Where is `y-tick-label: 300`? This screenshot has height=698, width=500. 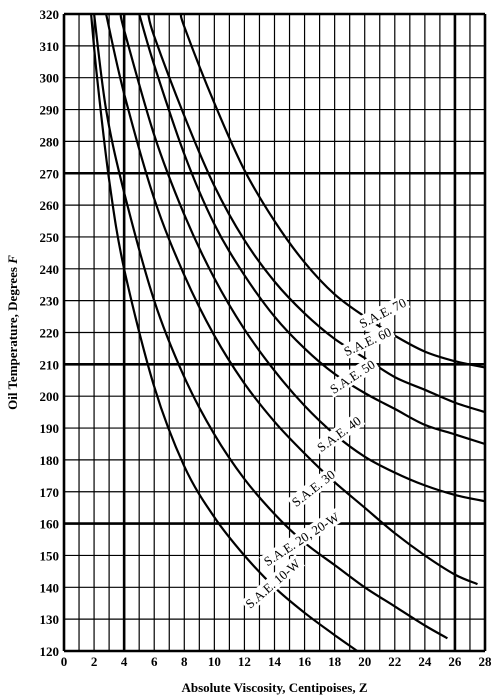 y-tick-label: 300 is located at coordinates (50, 78).